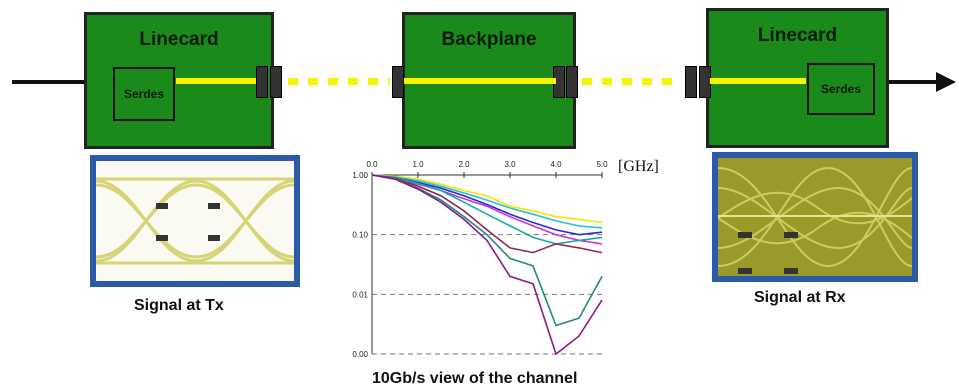 This screenshot has width=959, height=391. I want to click on channel-response-chart: 0.0 1.0 2.0 3.0 4.0 5.0 1.00 0.10 0.01 0.00, so click(480, 259).